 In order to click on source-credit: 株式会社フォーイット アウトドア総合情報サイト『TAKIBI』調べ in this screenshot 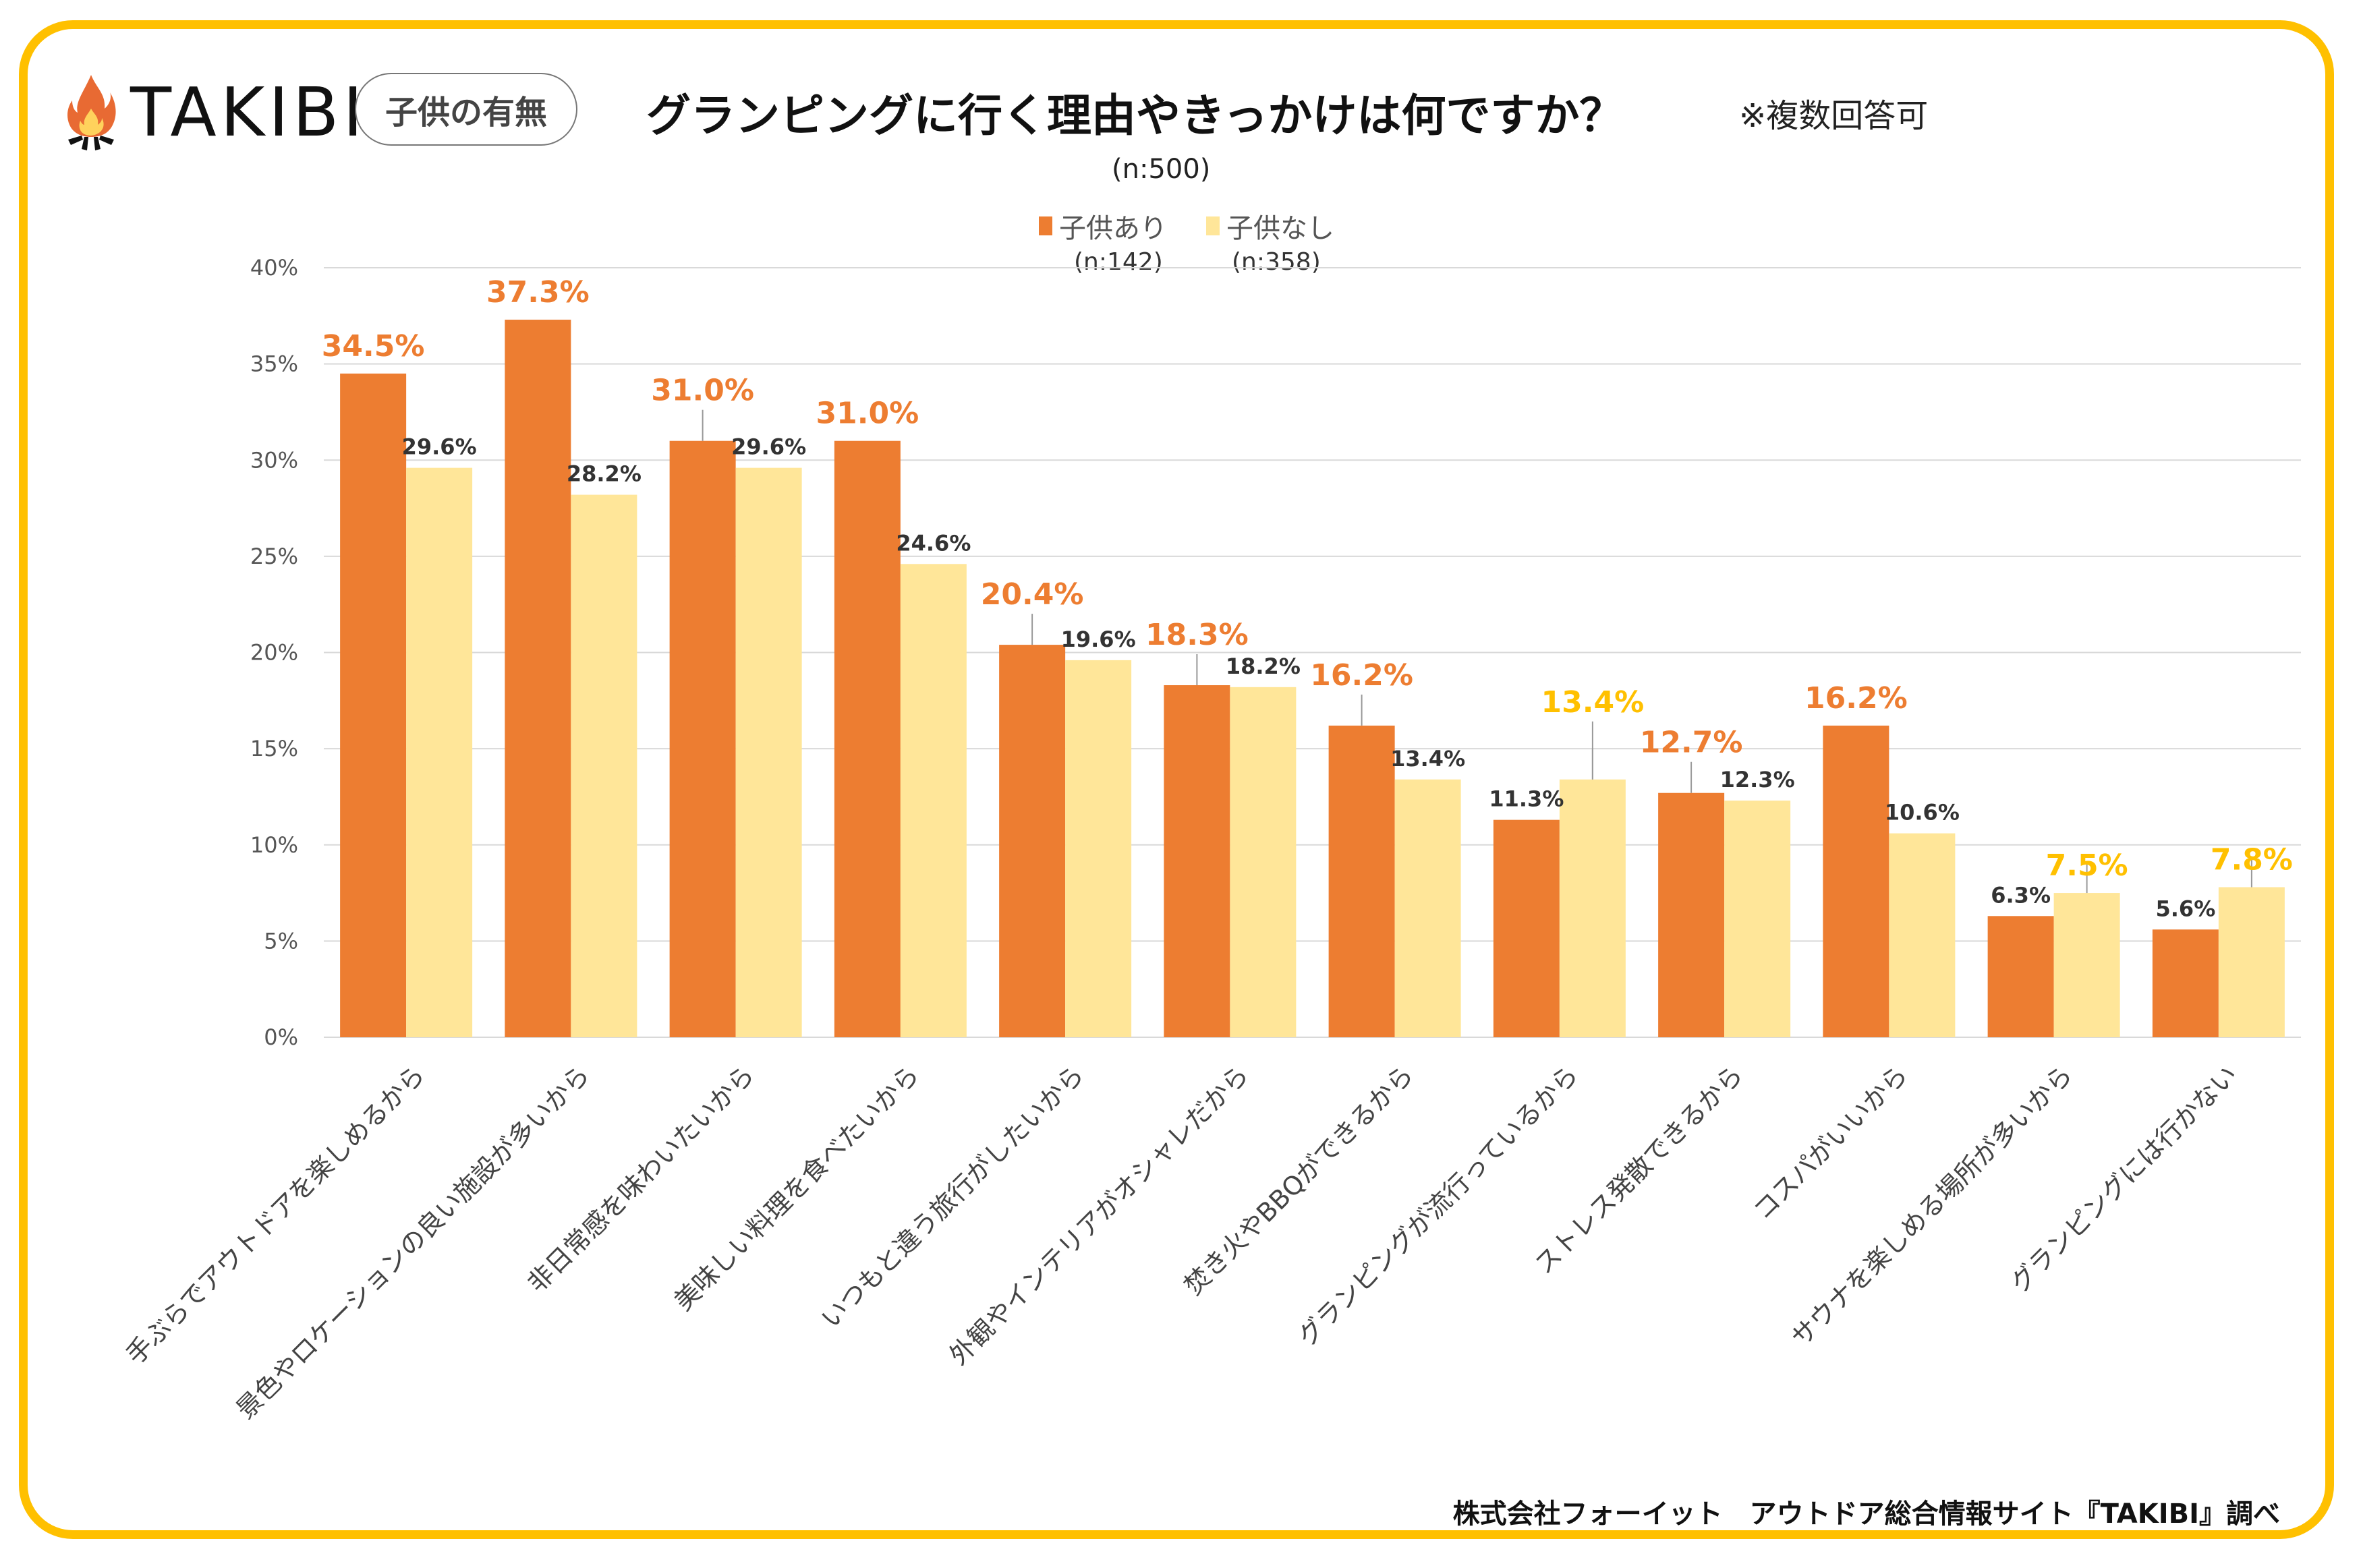, I will do `click(1866, 1514)`.